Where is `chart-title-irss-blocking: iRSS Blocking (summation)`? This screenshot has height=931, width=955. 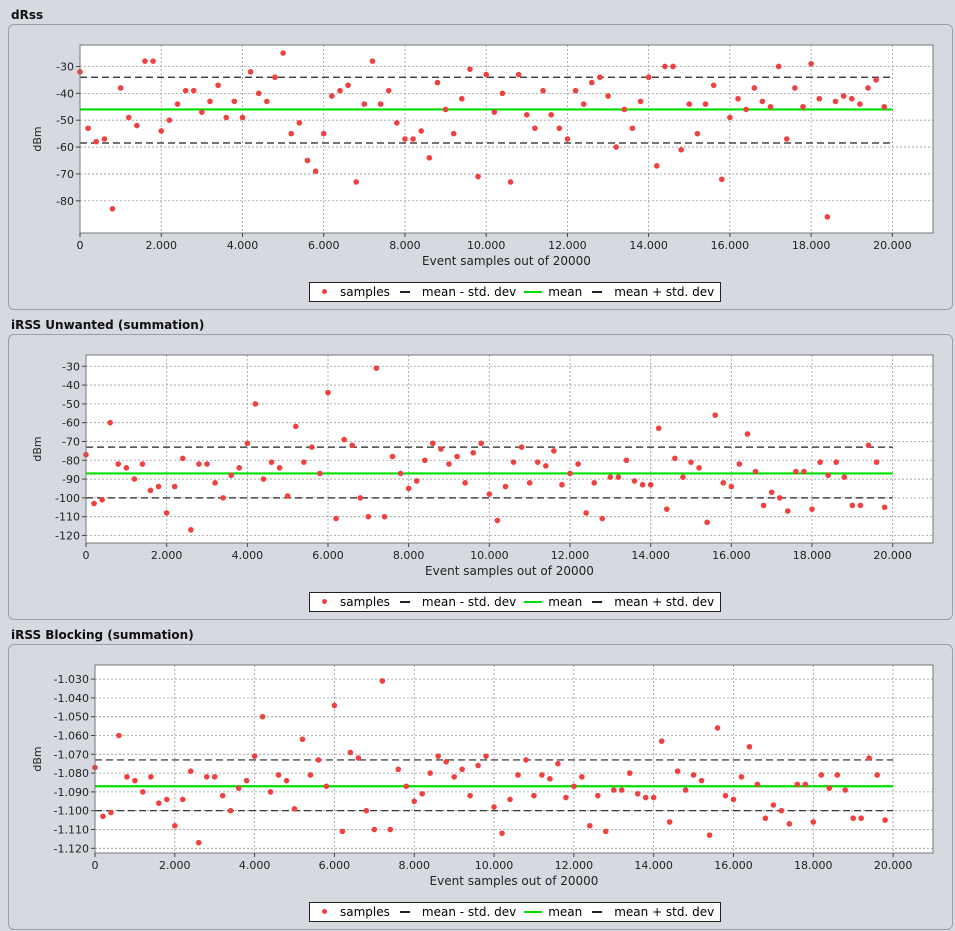
chart-title-irss-blocking: iRSS Blocking (summation) is located at coordinates (102, 635).